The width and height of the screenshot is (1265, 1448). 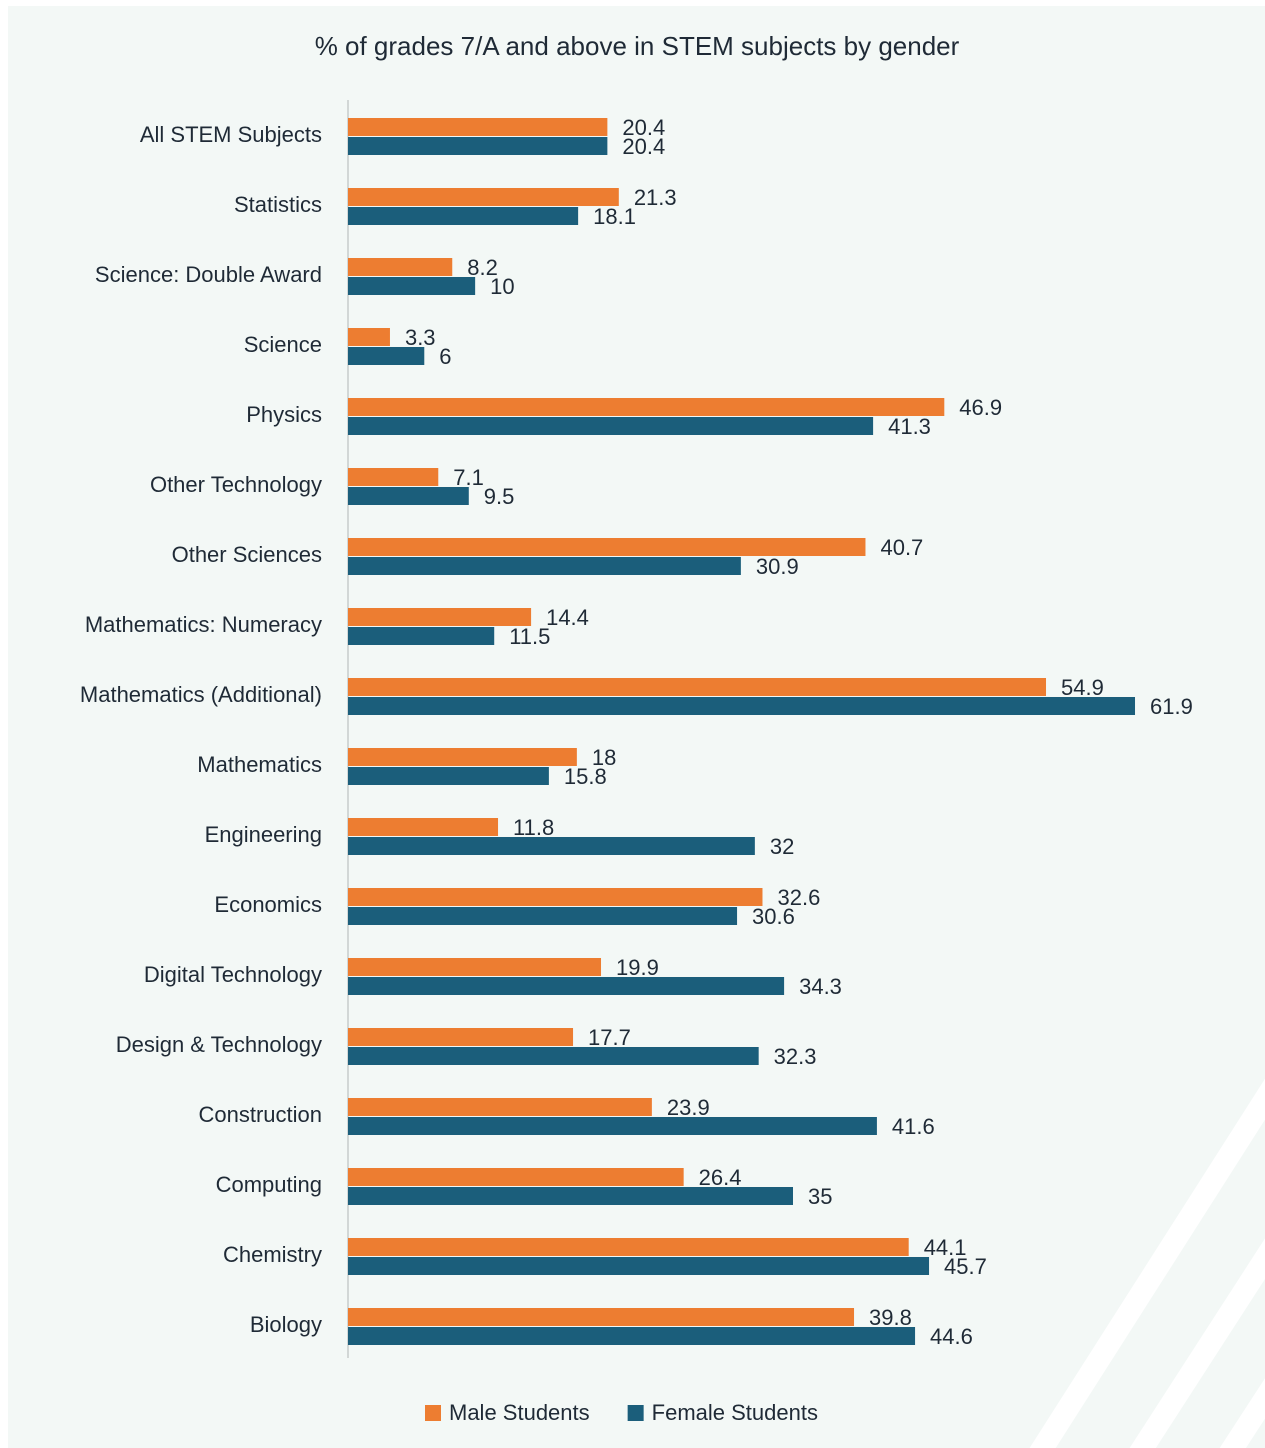 What do you see at coordinates (913, 1126) in the screenshot?
I see `data-label: 41.6` at bounding box center [913, 1126].